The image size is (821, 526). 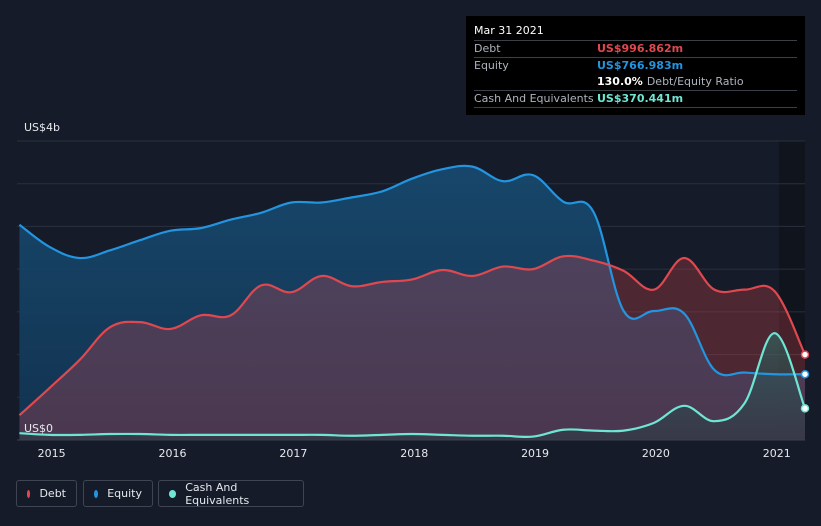 I want to click on x-tick-label: 2017, so click(x=293, y=453).